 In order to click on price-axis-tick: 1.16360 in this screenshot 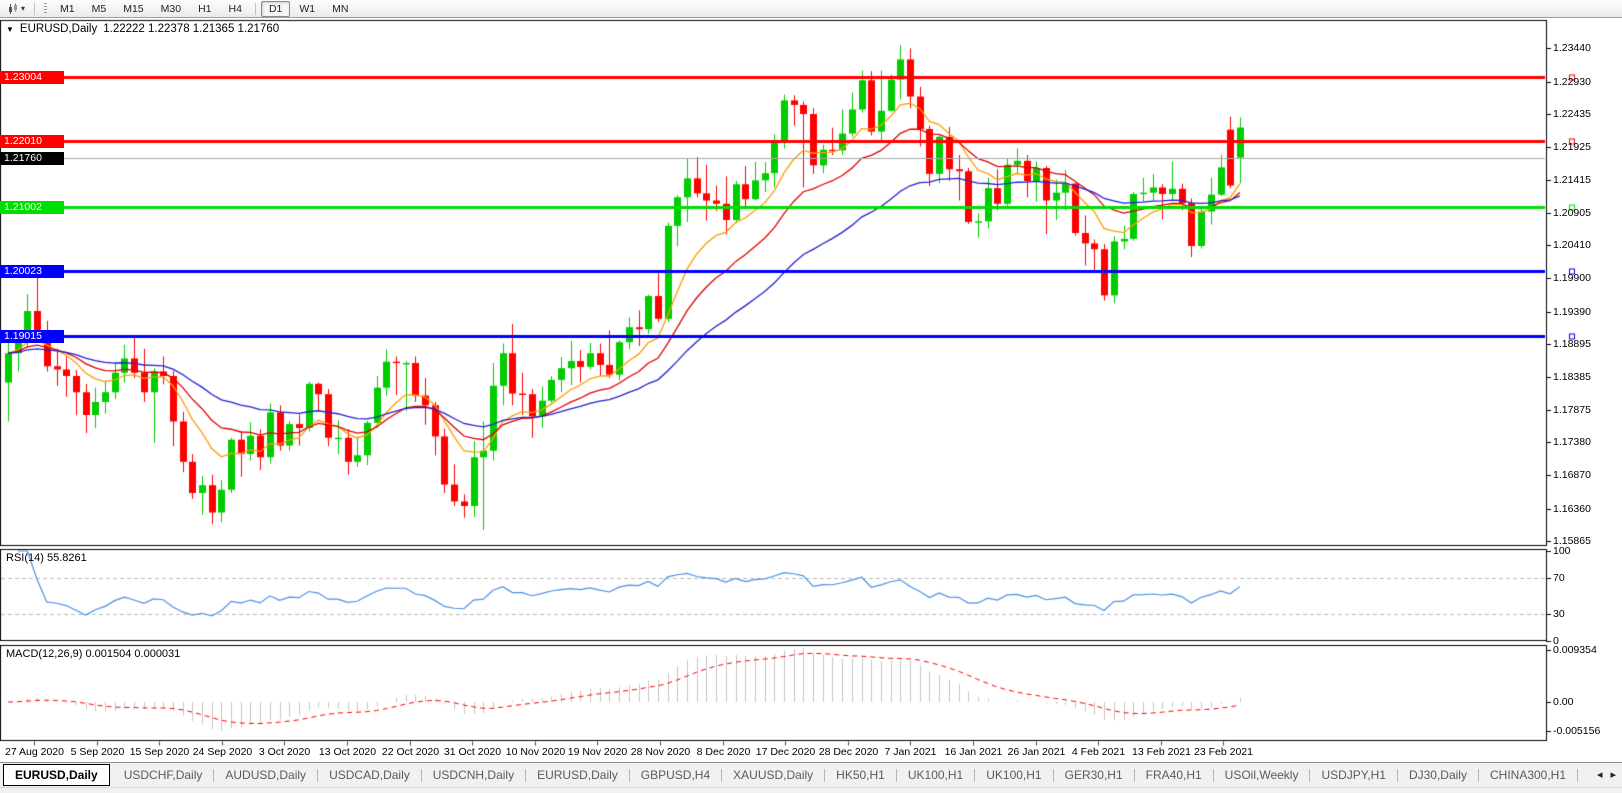, I will do `click(1572, 508)`.